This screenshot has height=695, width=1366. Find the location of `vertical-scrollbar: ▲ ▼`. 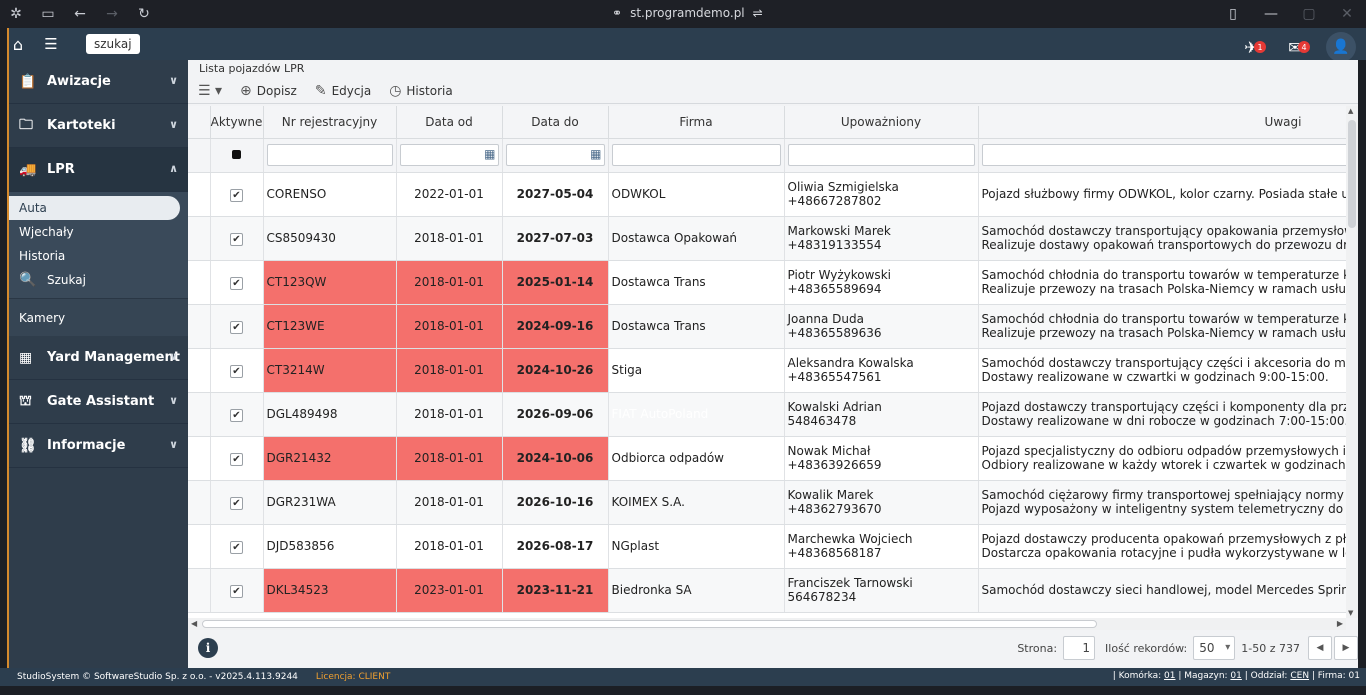

vertical-scrollbar: ▲ ▼ is located at coordinates (1352, 362).